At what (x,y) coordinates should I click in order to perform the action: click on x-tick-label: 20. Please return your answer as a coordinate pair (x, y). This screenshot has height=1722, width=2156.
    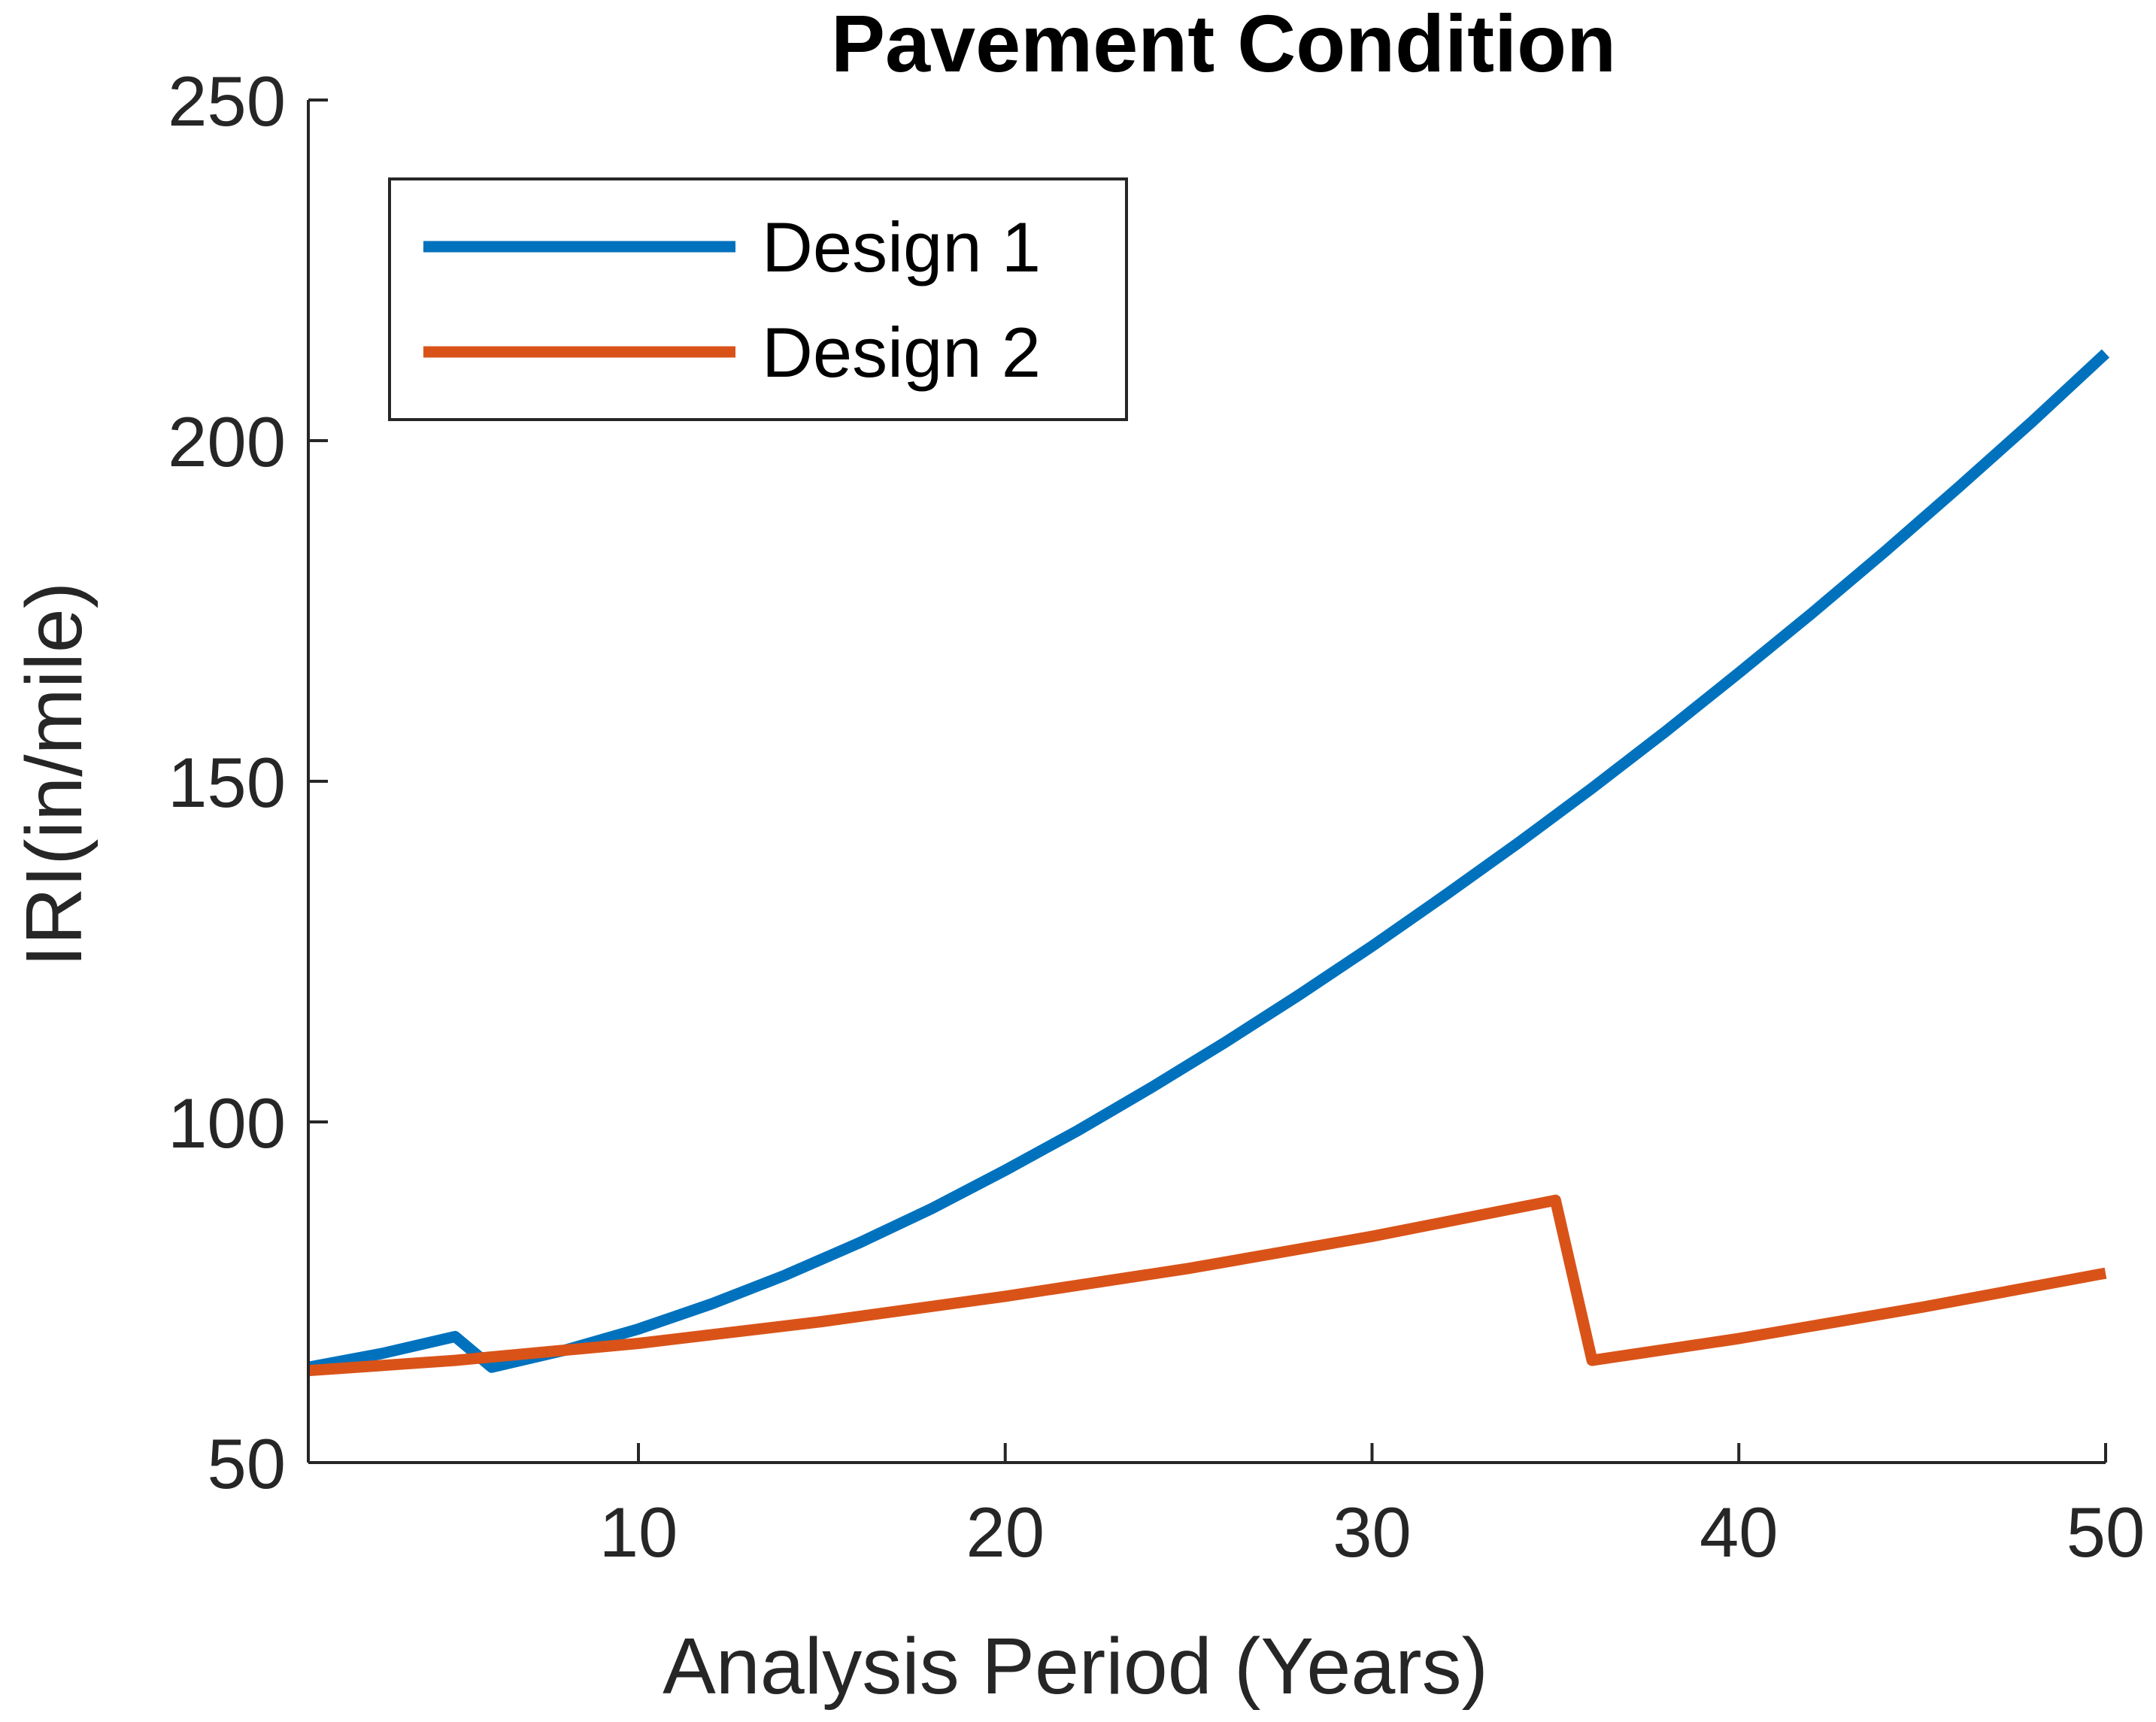
    Looking at the image, I should click on (1005, 1532).